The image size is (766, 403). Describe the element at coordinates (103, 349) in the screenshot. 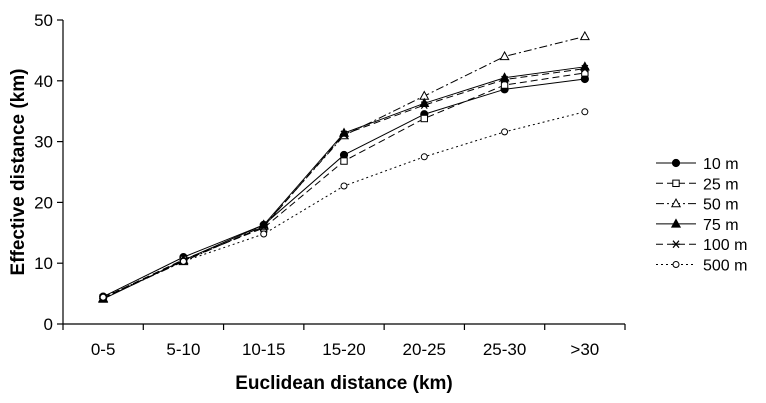

I see `x-tick-label: 0-5` at that location.